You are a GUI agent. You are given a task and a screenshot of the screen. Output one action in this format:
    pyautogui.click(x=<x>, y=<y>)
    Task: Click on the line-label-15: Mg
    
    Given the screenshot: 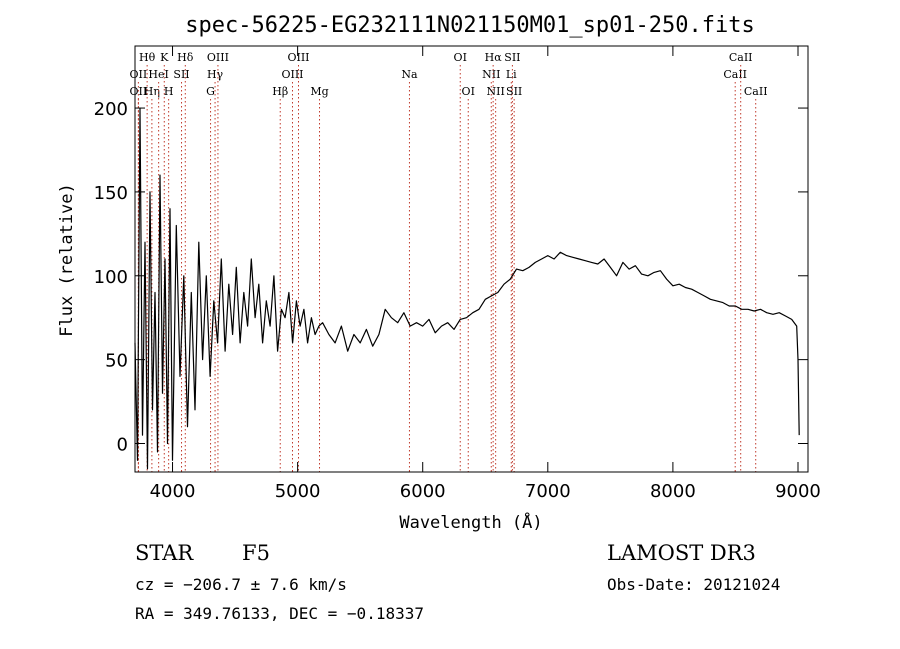 What is the action you would take?
    pyautogui.click(x=319, y=91)
    